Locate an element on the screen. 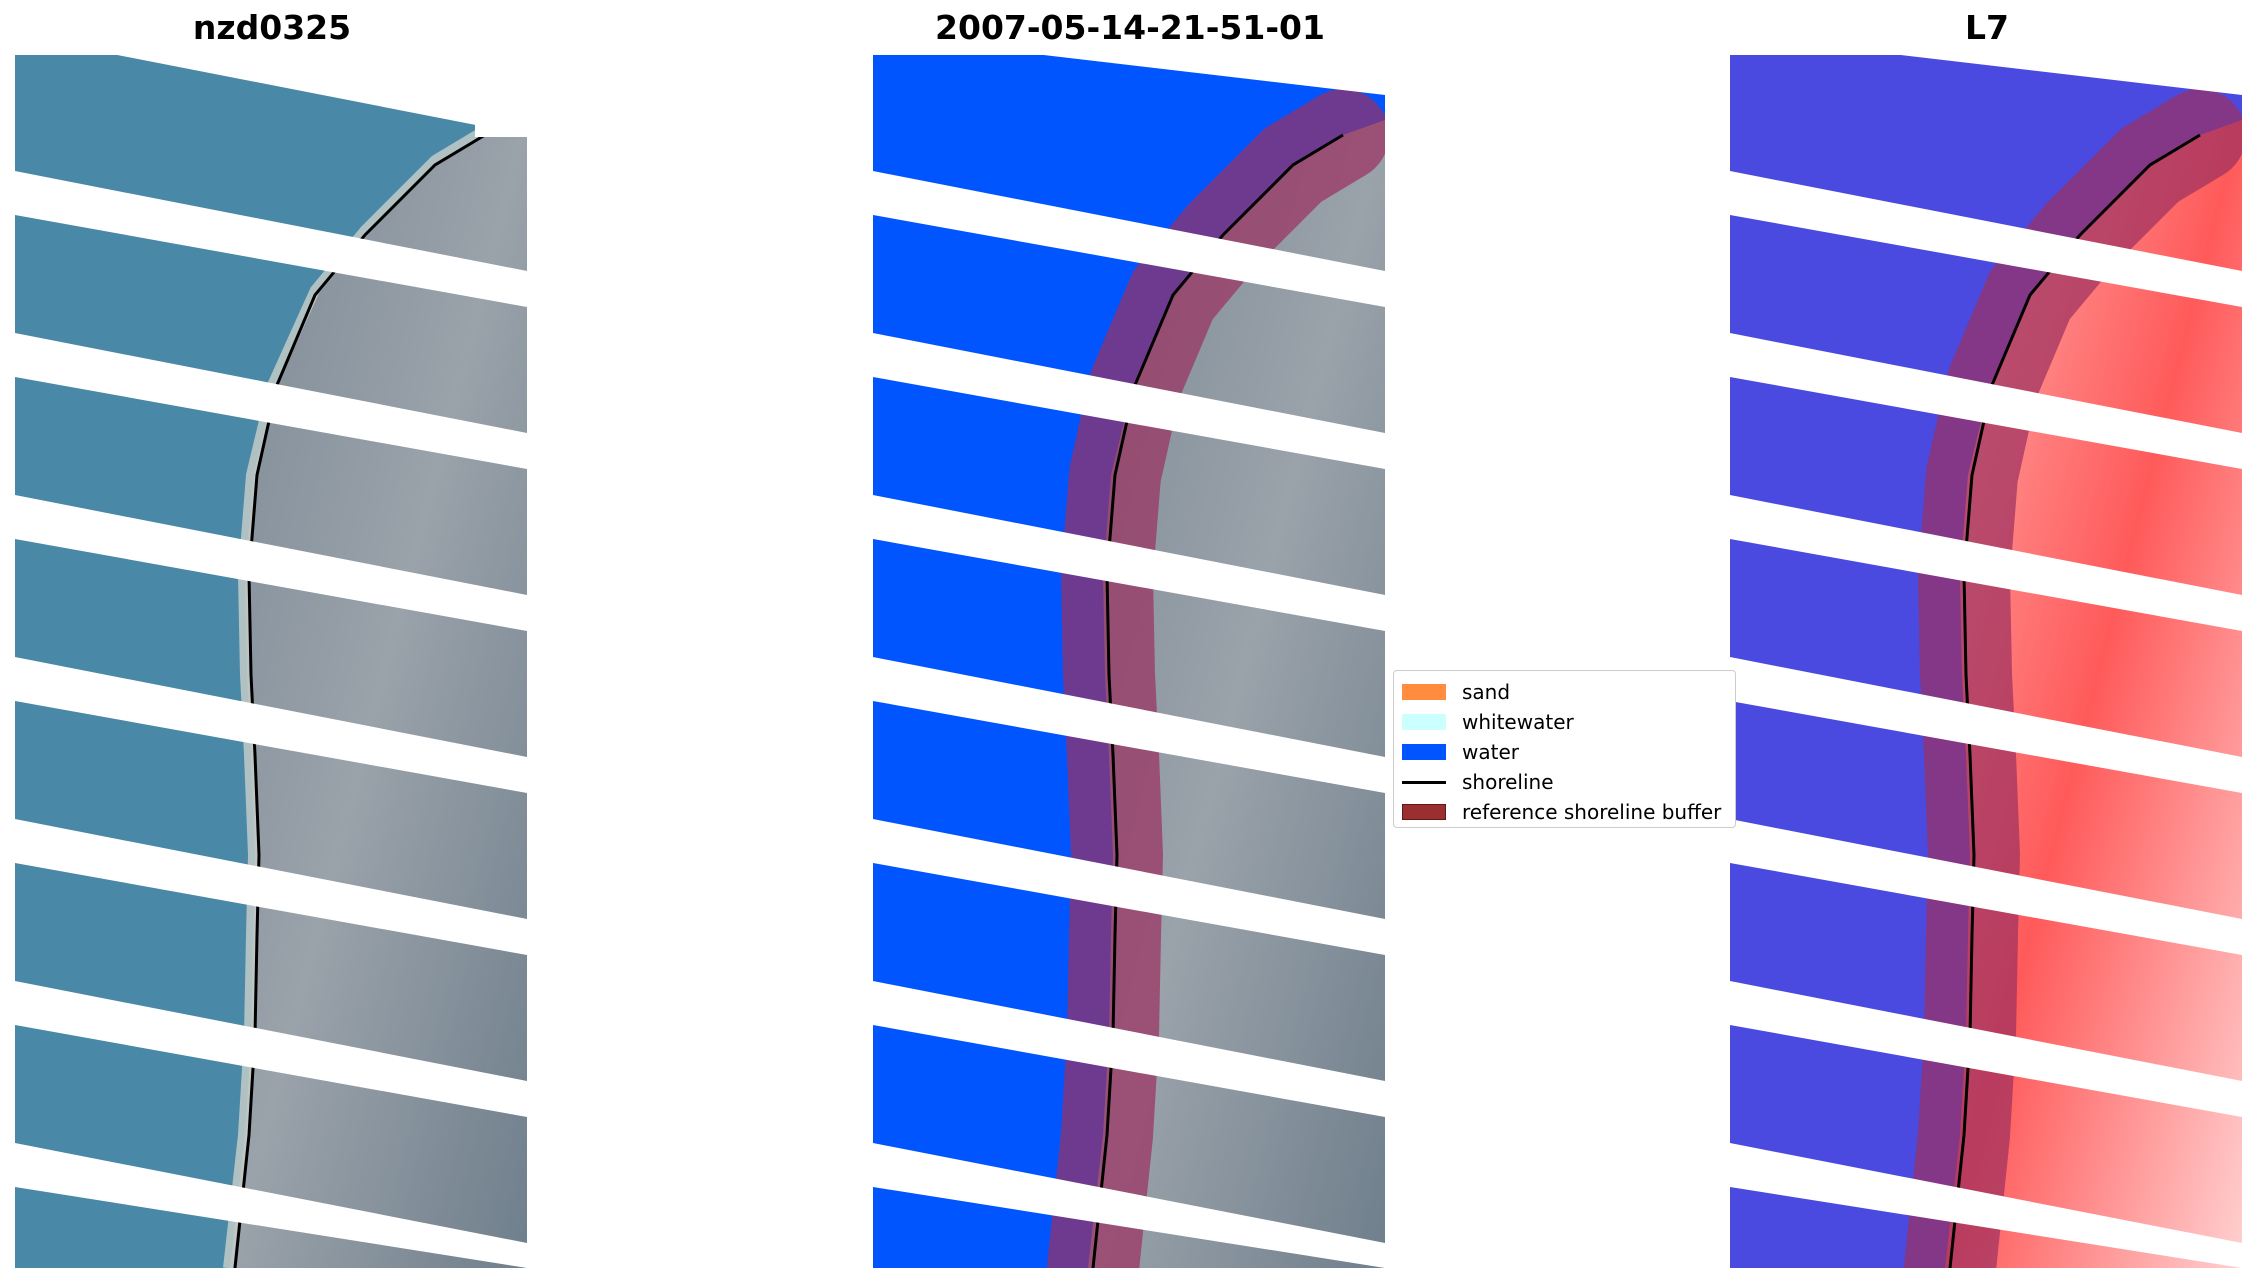  legend-item-whitewater: whitewater is located at coordinates (1568, 722).